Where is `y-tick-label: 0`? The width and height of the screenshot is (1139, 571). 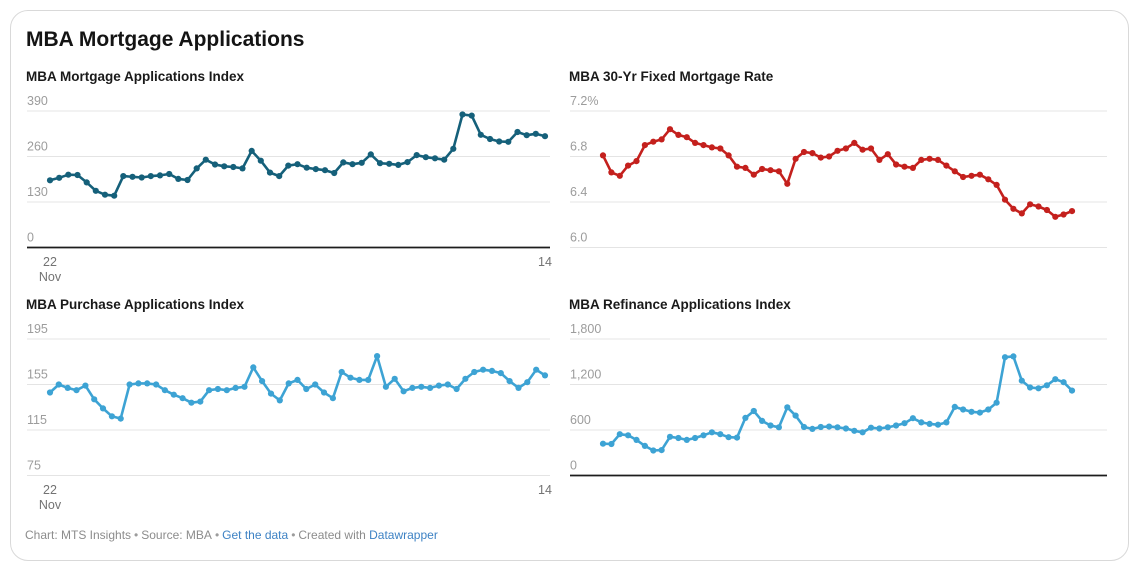 y-tick-label: 0 is located at coordinates (573, 466).